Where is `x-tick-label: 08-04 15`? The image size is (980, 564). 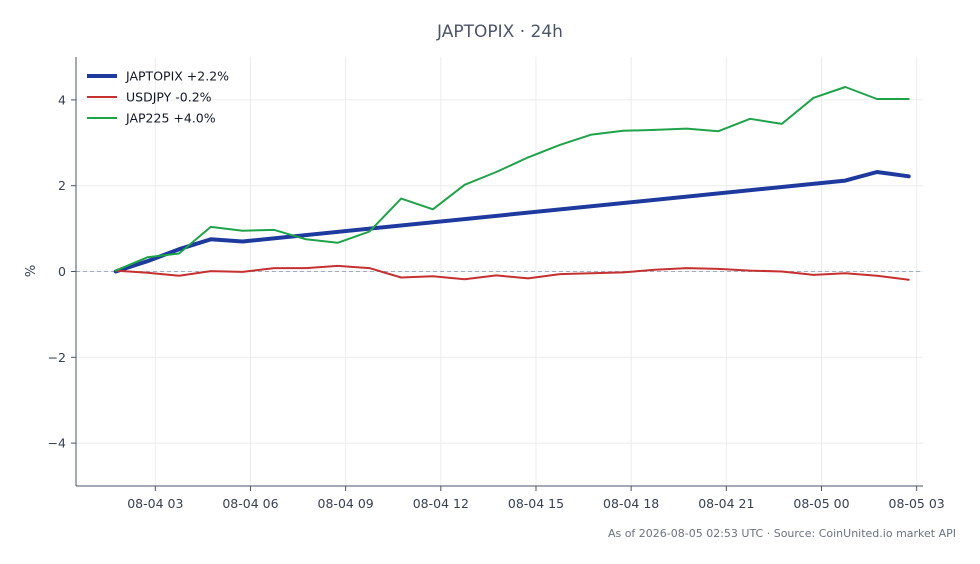 x-tick-label: 08-04 15 is located at coordinates (536, 503).